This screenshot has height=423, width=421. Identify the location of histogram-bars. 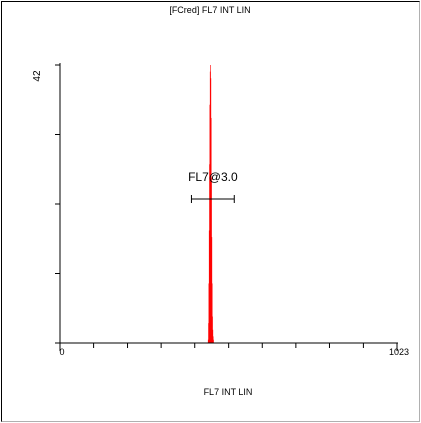
(210, 204).